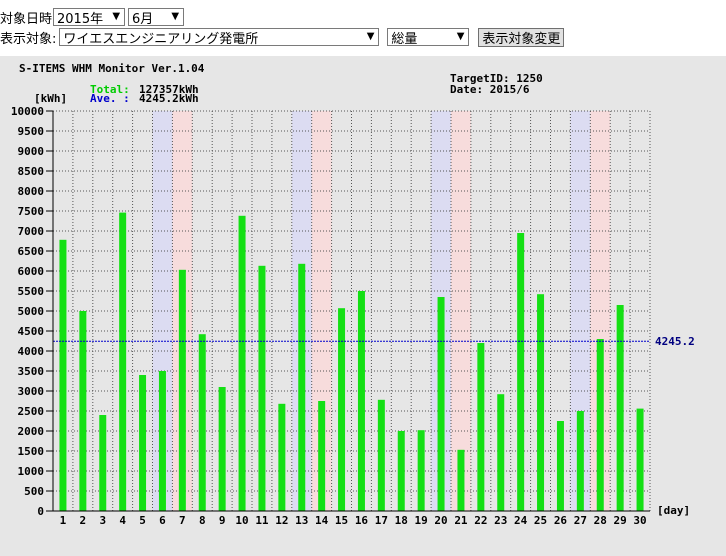 This screenshot has height=556, width=726. What do you see at coordinates (31, 431) in the screenshot?
I see `y-tick-label: 2000` at bounding box center [31, 431].